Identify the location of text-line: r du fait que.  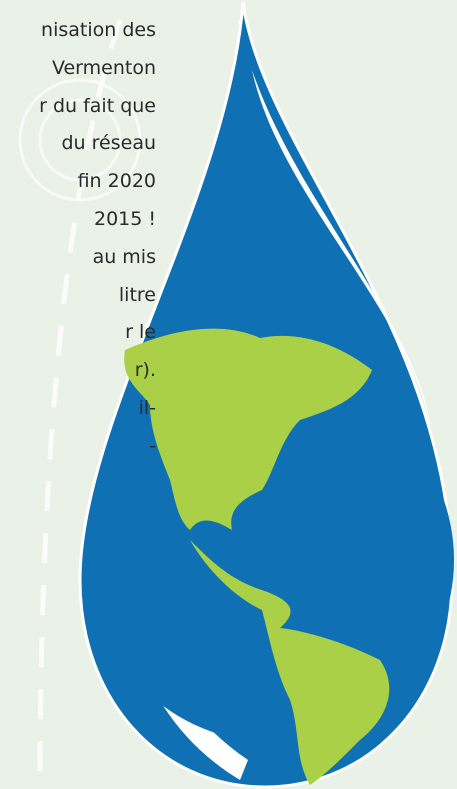
(97, 105).